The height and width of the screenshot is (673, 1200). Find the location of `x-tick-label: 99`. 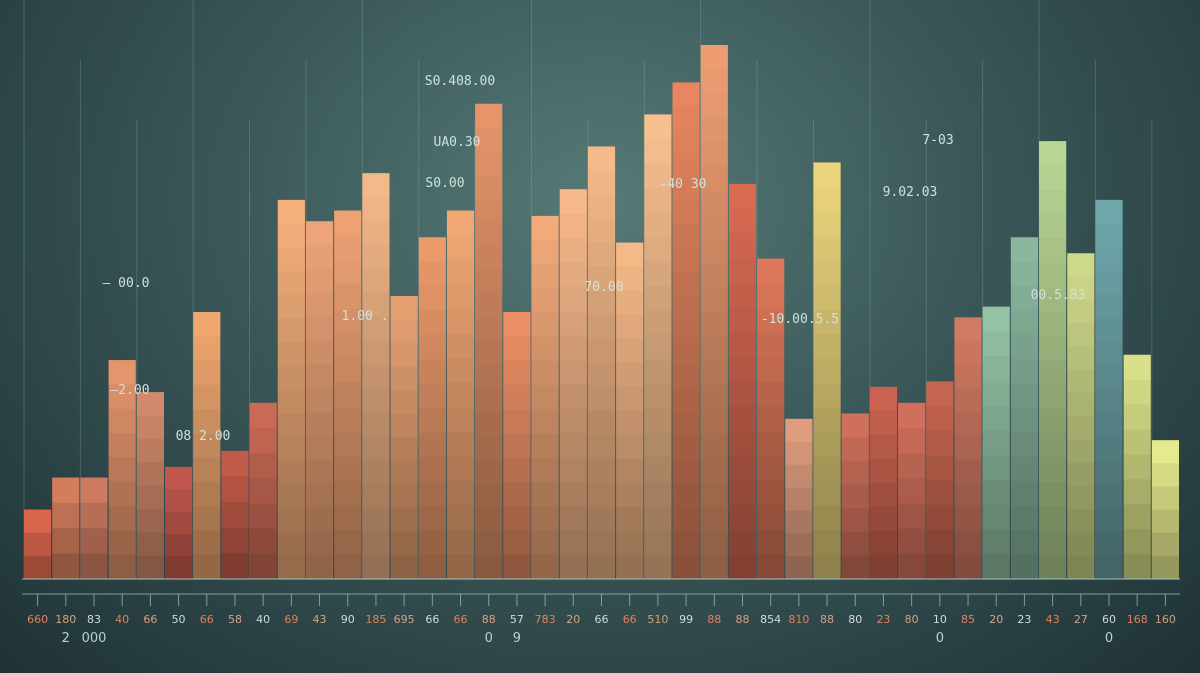

x-tick-label: 99 is located at coordinates (686, 619).